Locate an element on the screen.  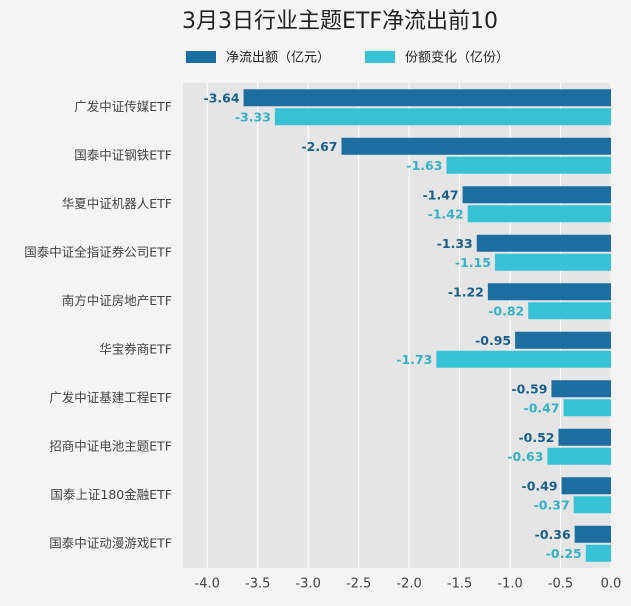
legend-label: 净流出额（亿元） is located at coordinates (278, 58).